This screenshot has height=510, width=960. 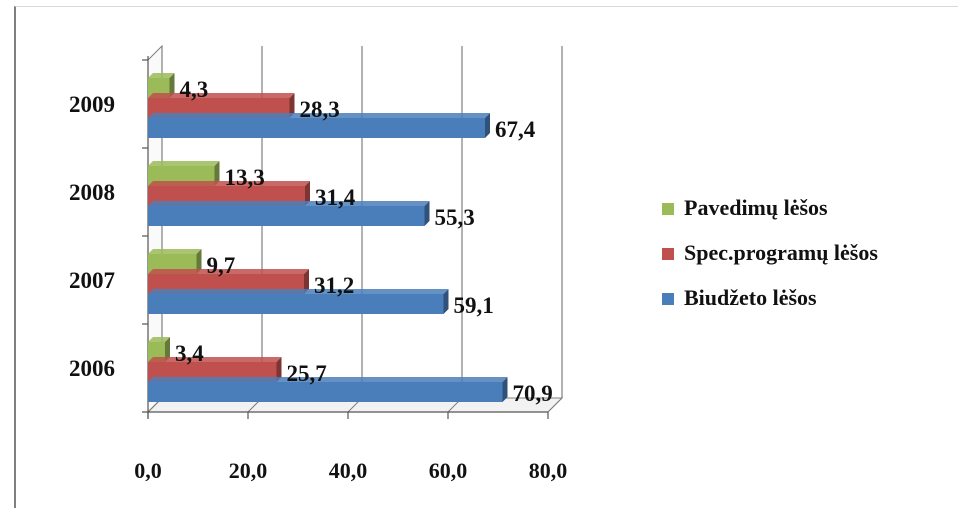 What do you see at coordinates (533, 393) in the screenshot?
I see `data-label: 70,9` at bounding box center [533, 393].